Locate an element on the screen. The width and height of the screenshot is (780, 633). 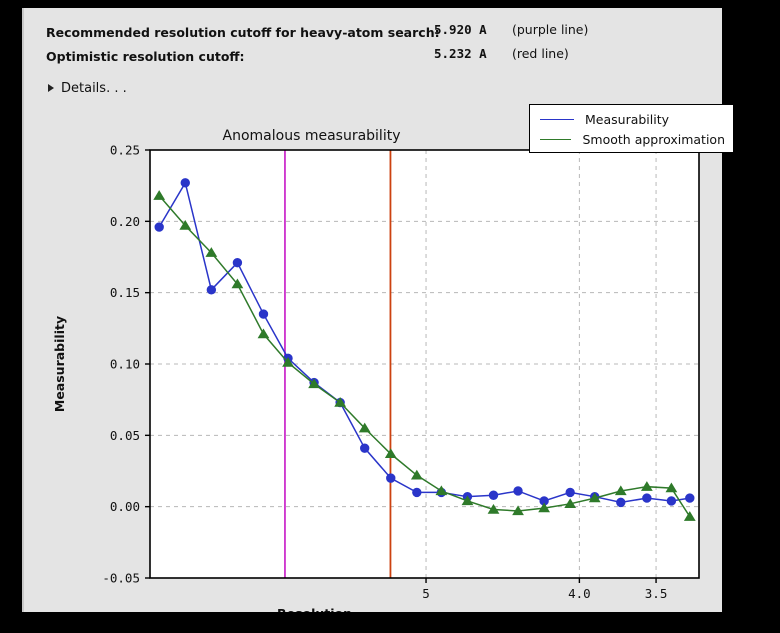
chart-title: Anomalous measurability is located at coordinates (312, 136).